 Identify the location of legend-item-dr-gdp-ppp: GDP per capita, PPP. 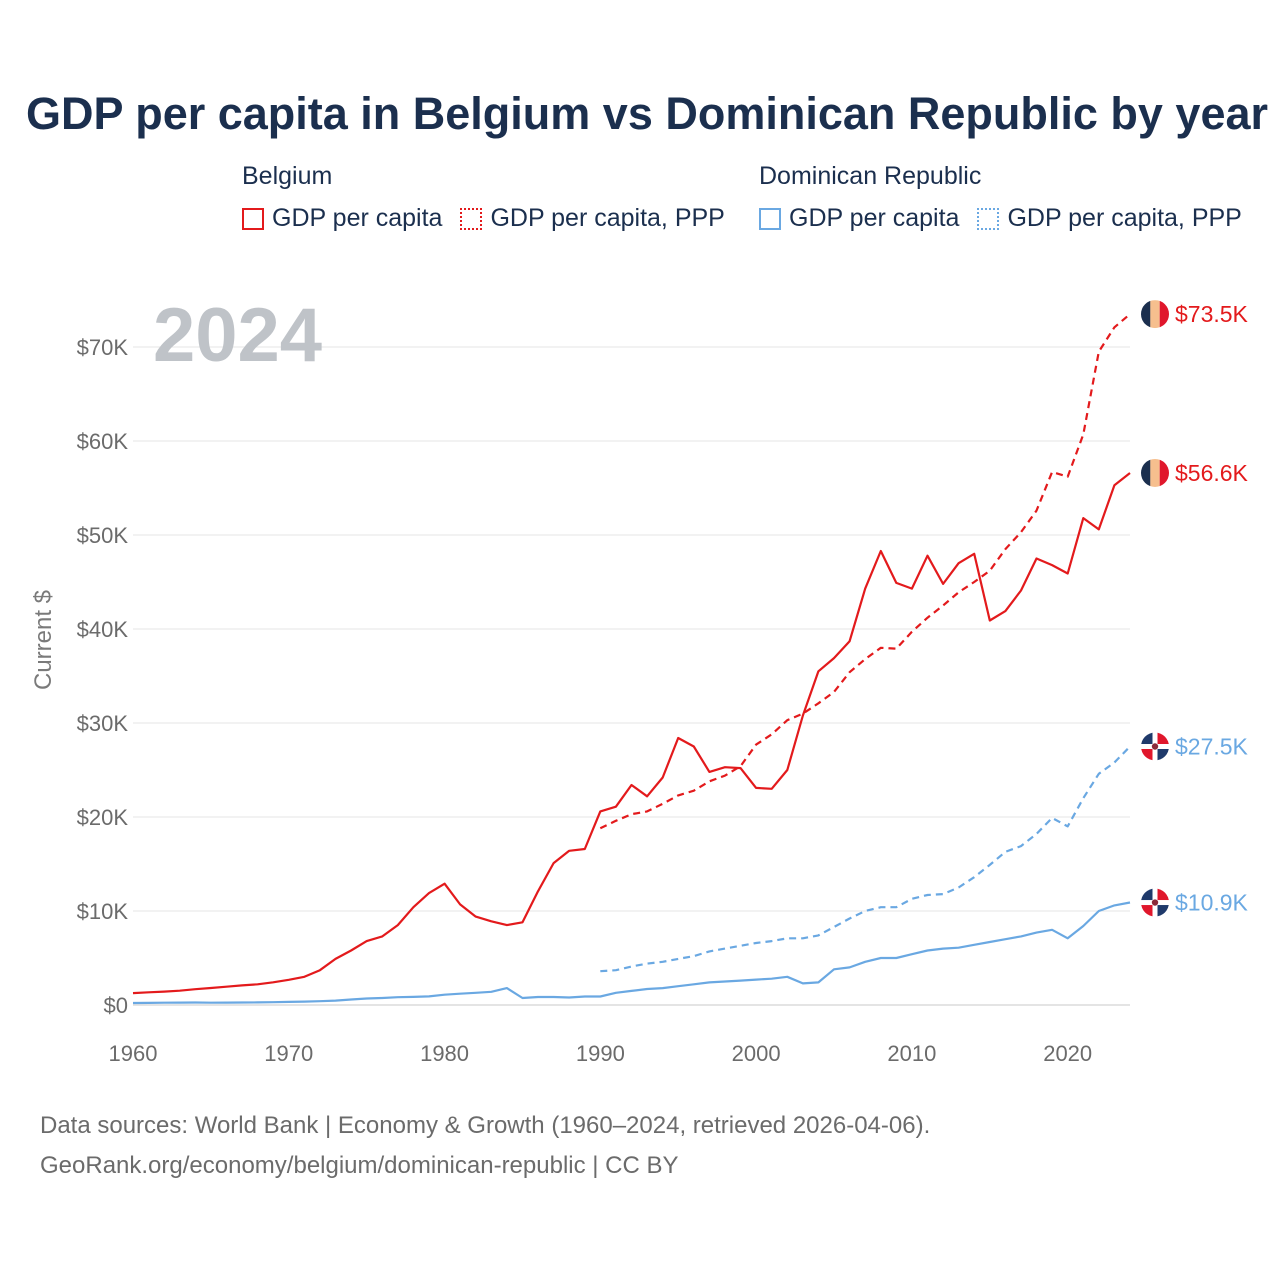
(1109, 218).